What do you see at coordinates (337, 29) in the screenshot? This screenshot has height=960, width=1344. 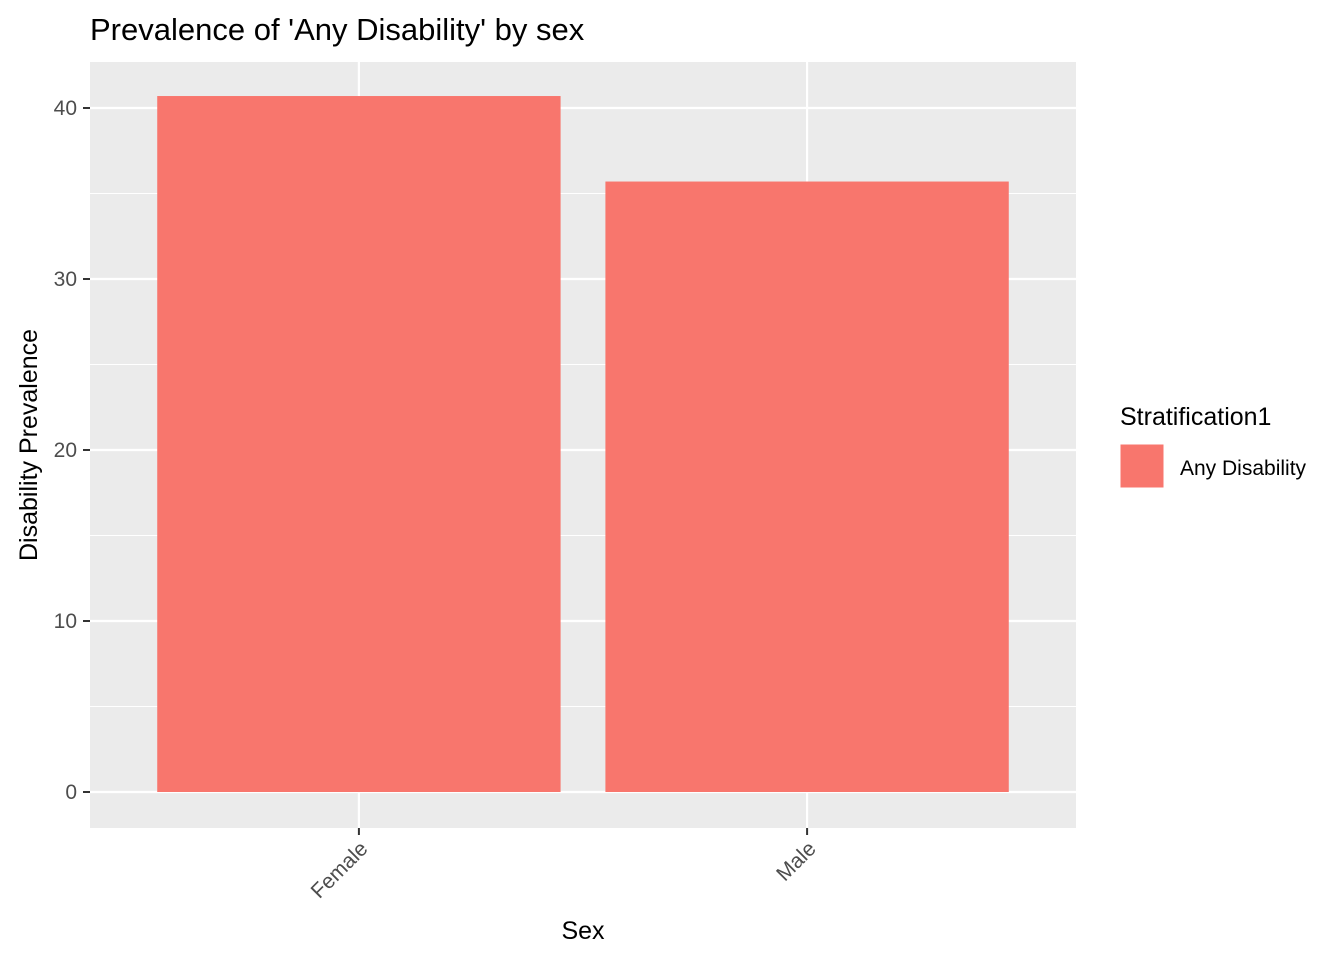 I see `chart-title: Prevalence of 'Any Disability' by sex` at bounding box center [337, 29].